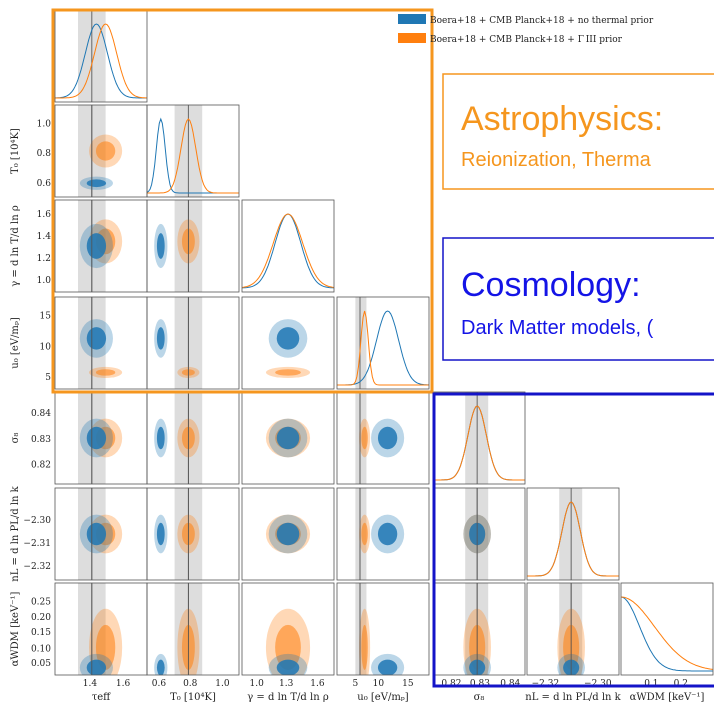  Describe the element at coordinates (15, 533) in the screenshot. I see `y-axis-label: nL = d ln PL/d ln k` at that location.